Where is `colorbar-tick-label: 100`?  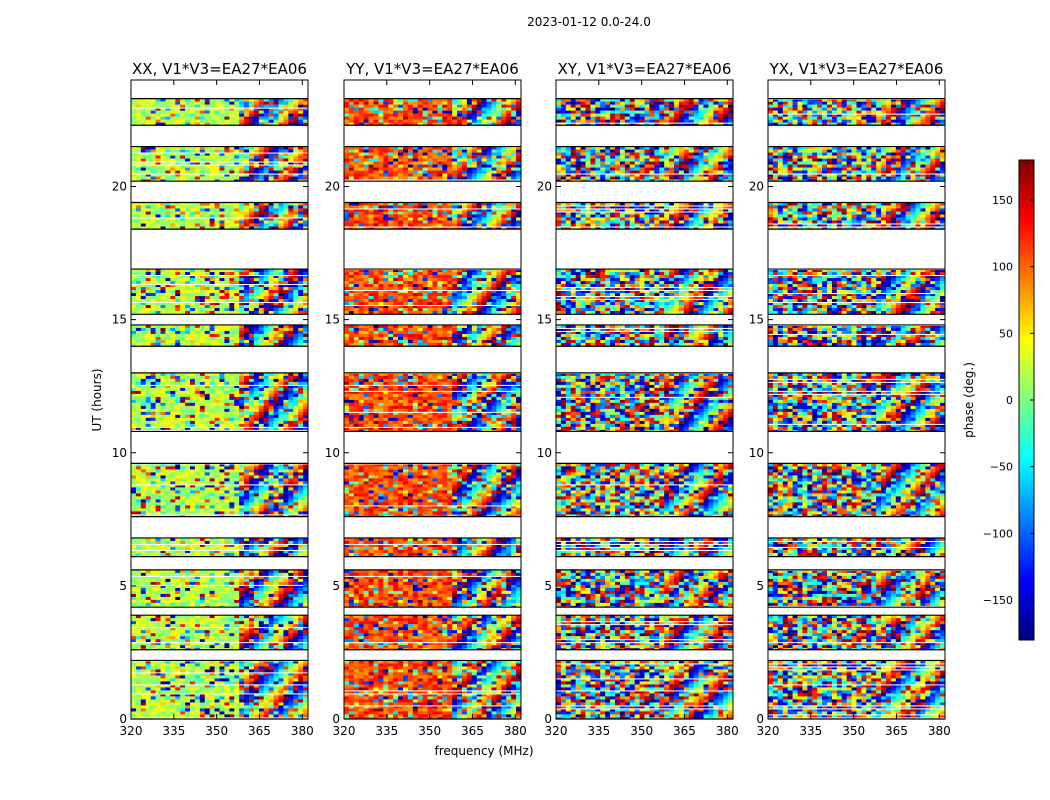
colorbar-tick-label: 100 is located at coordinates (1002, 267).